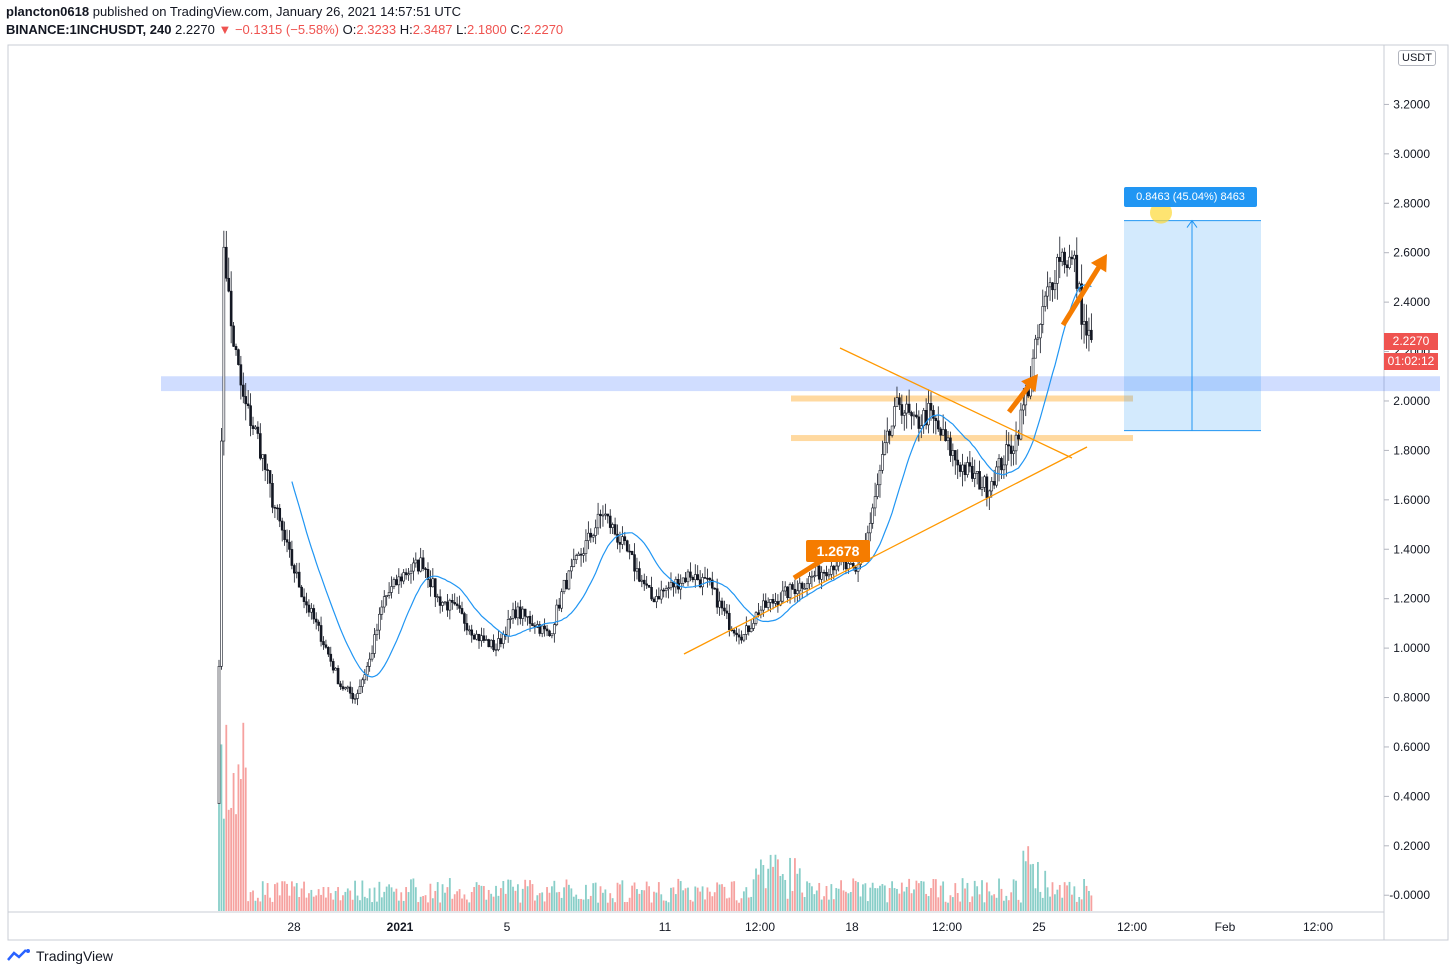  I want to click on breakout-arrow-head-icon, so click(1029, 383).